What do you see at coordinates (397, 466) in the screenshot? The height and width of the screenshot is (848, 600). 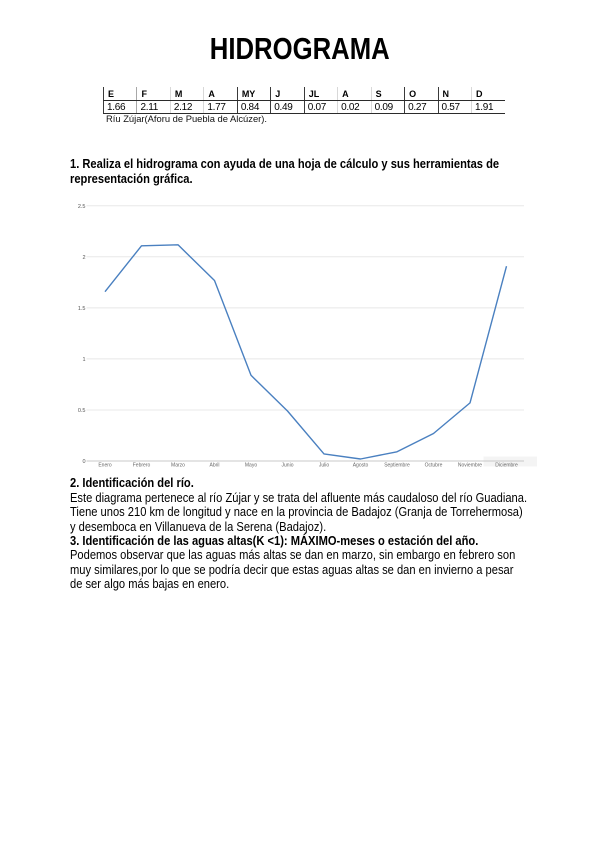 I see `svg-text: Septiembre` at bounding box center [397, 466].